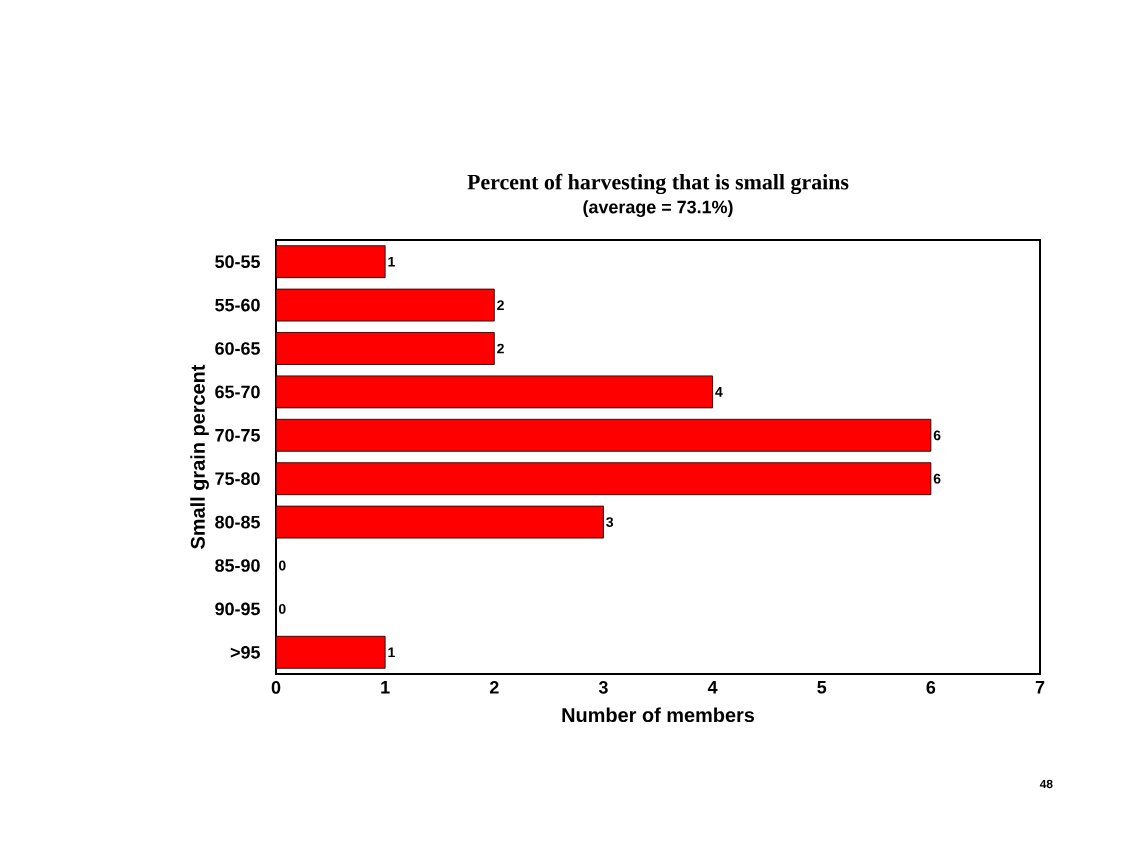 This screenshot has height=852, width=1146. What do you see at coordinates (199, 456) in the screenshot?
I see `y-axis-title: Small grain percent` at bounding box center [199, 456].